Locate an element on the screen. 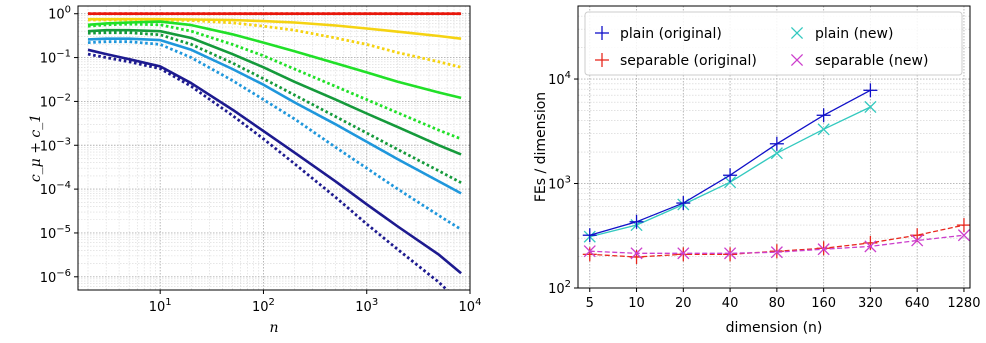  legend-label-plain-new: plain (new) is located at coordinates (854, 34).